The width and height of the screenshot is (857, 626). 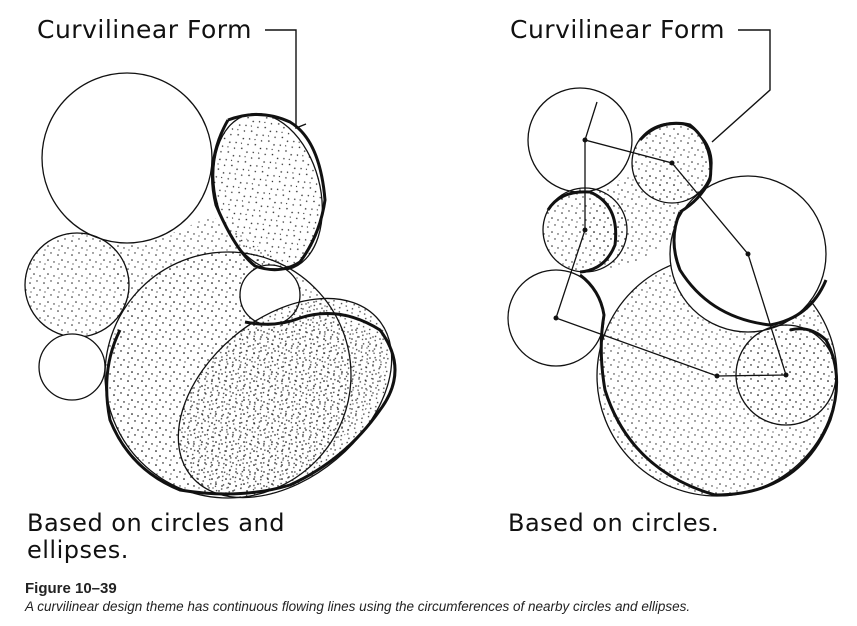 I want to click on left-title-label: Curvilinear Form, so click(x=144, y=29).